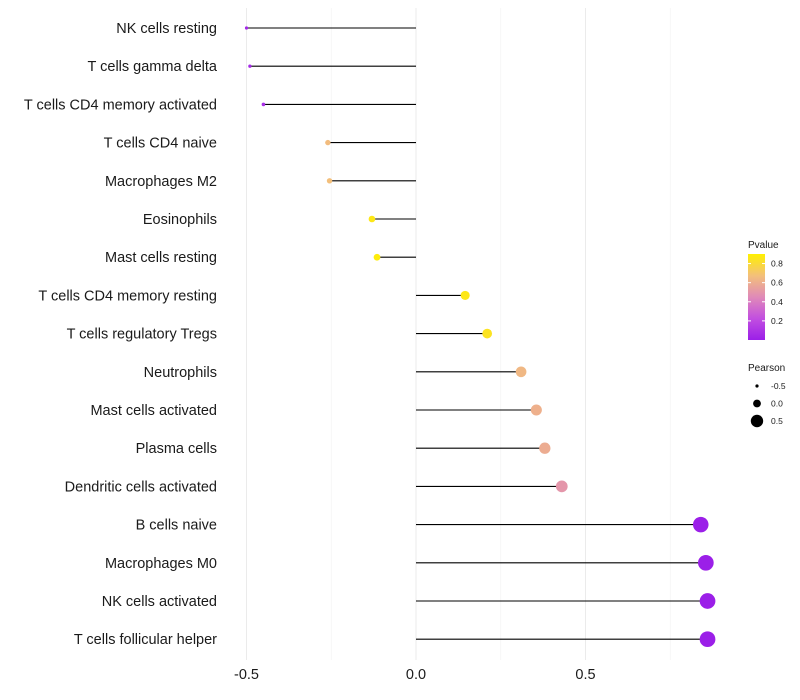 Image resolution: width=800 pixels, height=700 pixels. I want to click on x-tick-label: 0.0, so click(416, 675).